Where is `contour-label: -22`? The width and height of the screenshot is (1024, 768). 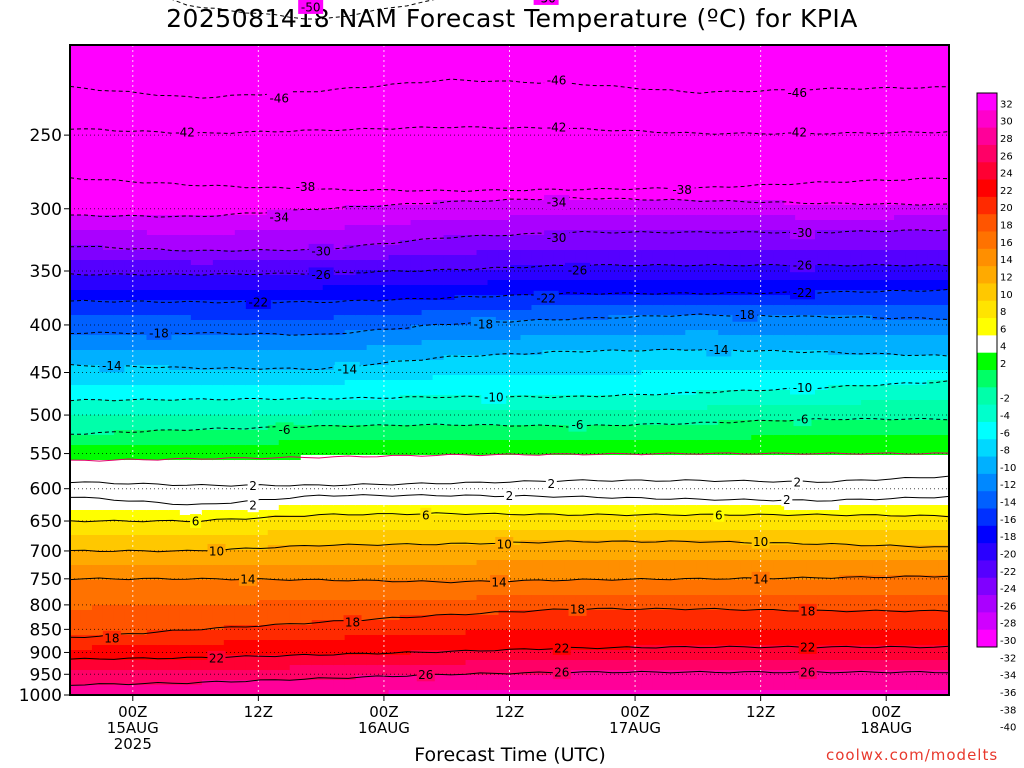 contour-label: -22 is located at coordinates (258, 302).